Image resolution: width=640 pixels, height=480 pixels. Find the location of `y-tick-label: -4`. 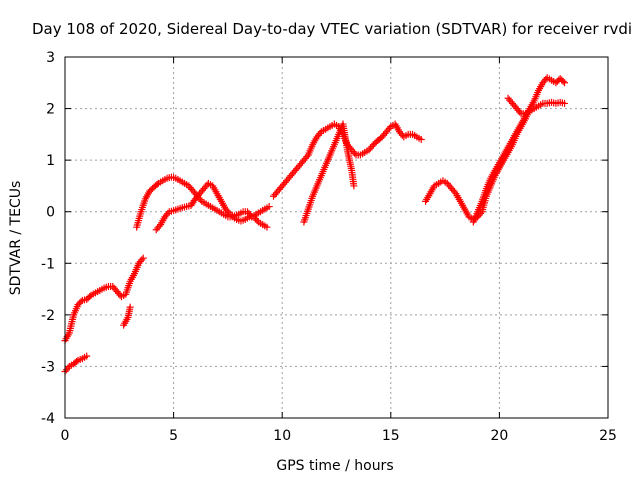

y-tick-label: -4 is located at coordinates (48, 419).